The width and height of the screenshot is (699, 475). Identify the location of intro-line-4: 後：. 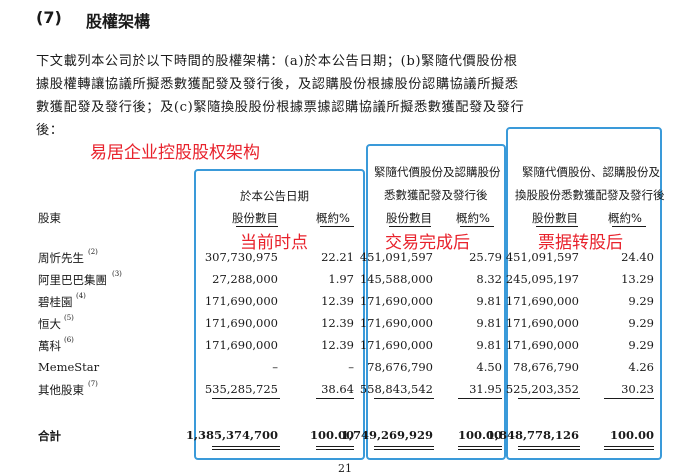
(50, 130).